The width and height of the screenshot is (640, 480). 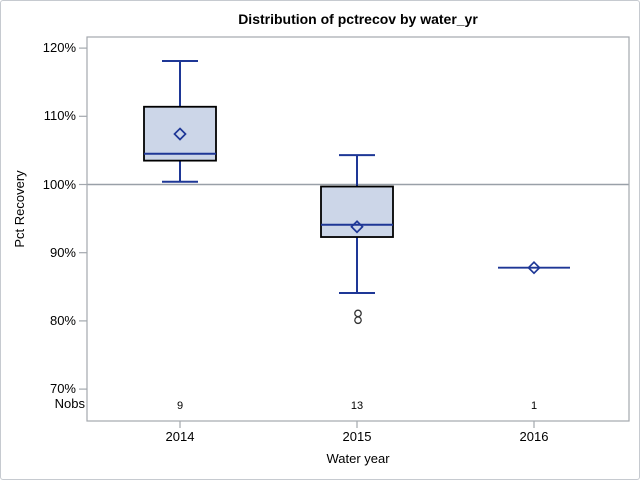 I want to click on mean-diamond-2014, so click(x=180, y=134).